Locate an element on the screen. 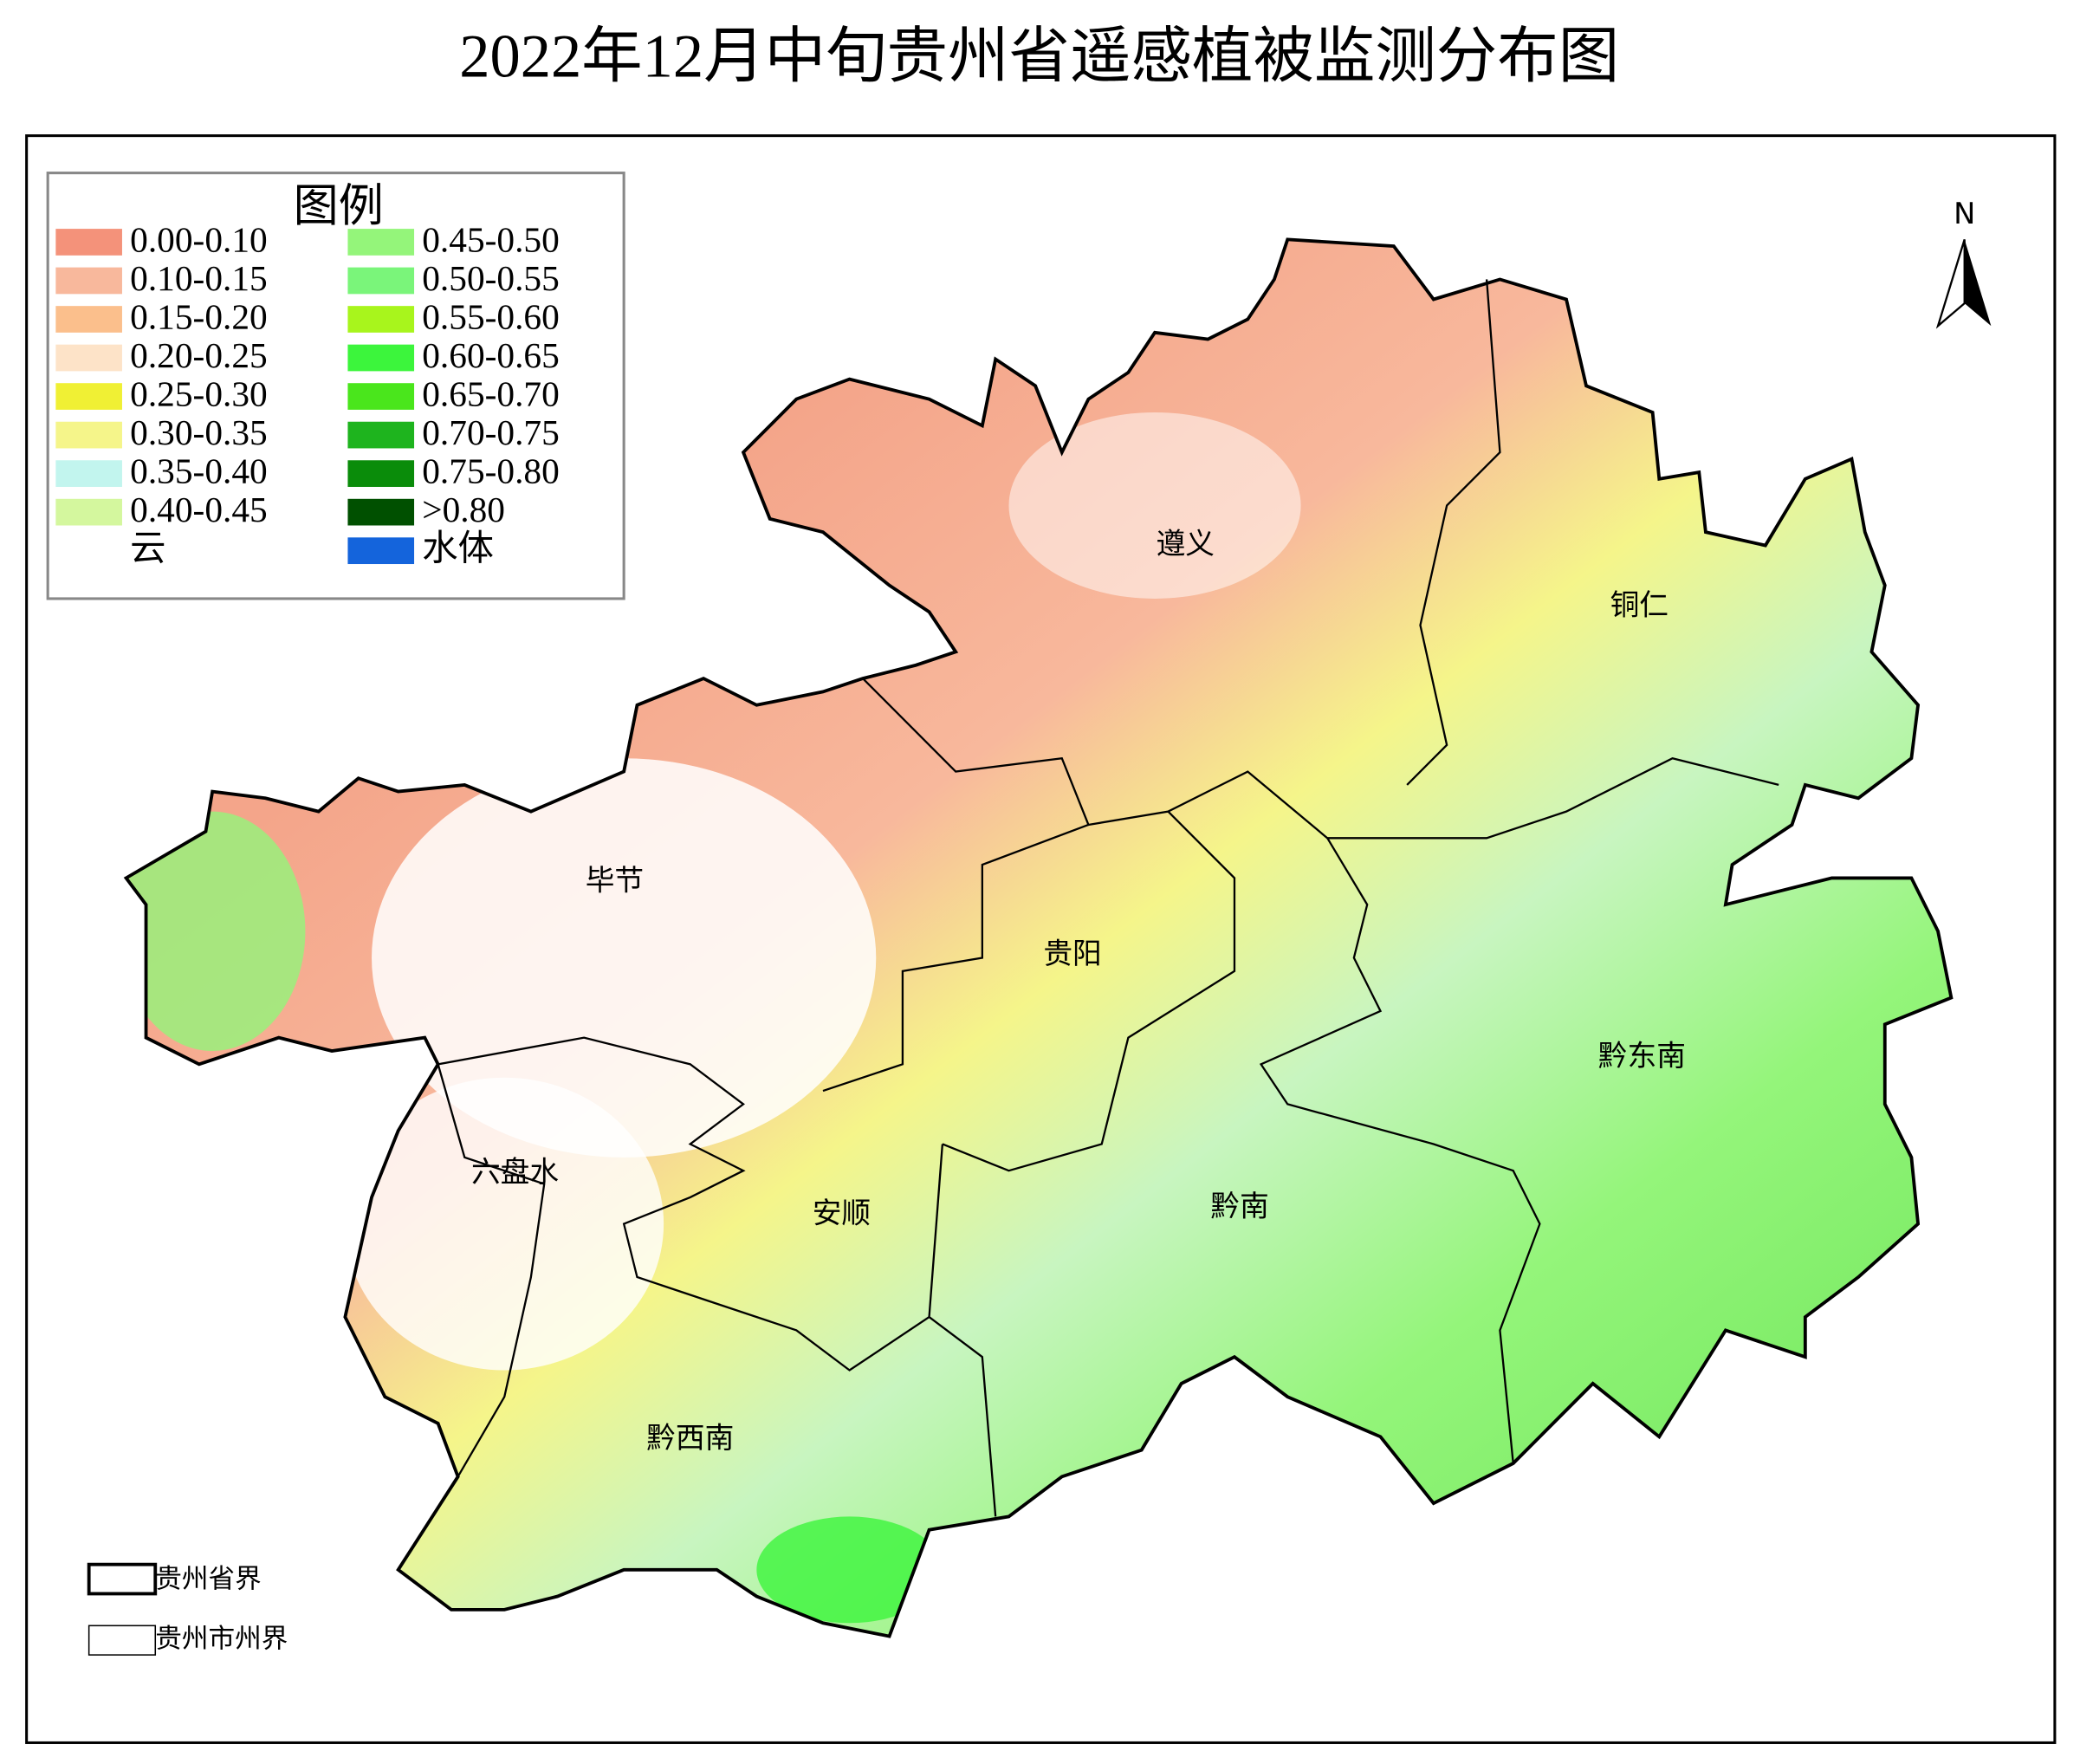  region-label: 黔东南 is located at coordinates (1642, 1056).